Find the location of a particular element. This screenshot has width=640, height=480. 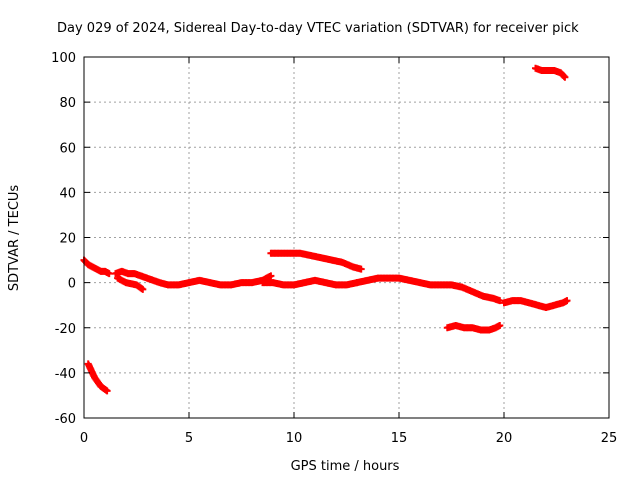

series-track-b is located at coordinates (97, 377).